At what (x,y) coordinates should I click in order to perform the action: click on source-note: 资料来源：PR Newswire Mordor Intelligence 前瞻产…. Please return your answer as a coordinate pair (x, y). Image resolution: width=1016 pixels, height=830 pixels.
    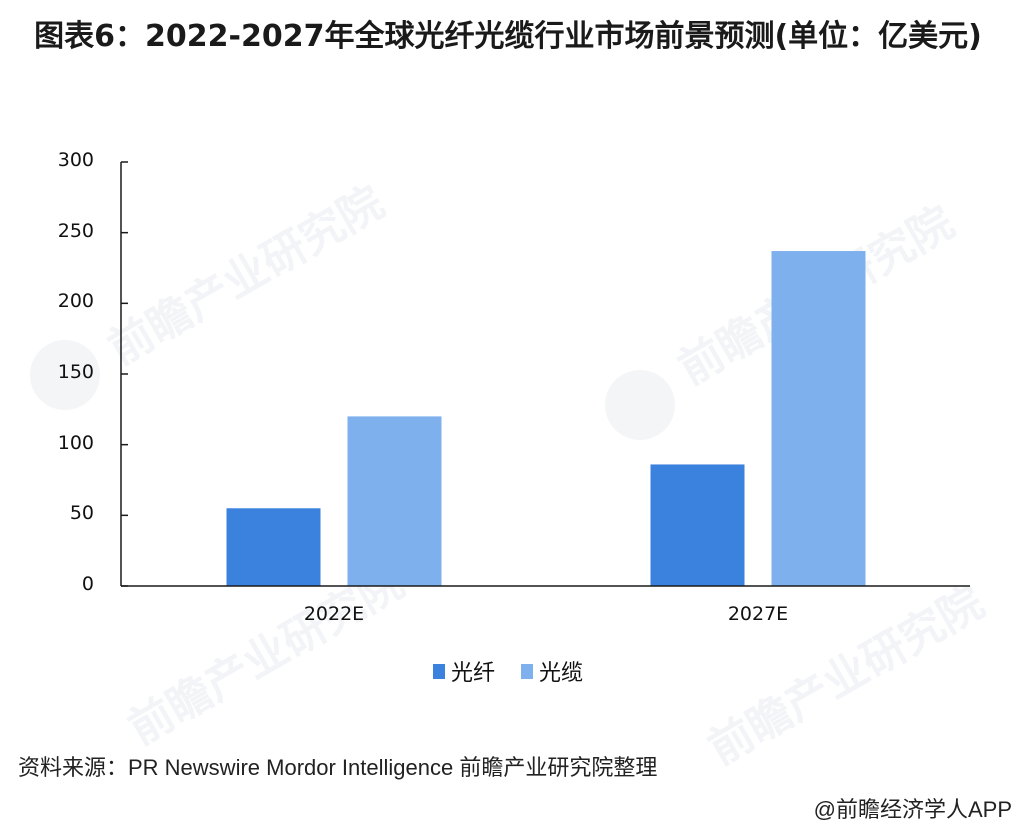
    Looking at the image, I should click on (338, 767).